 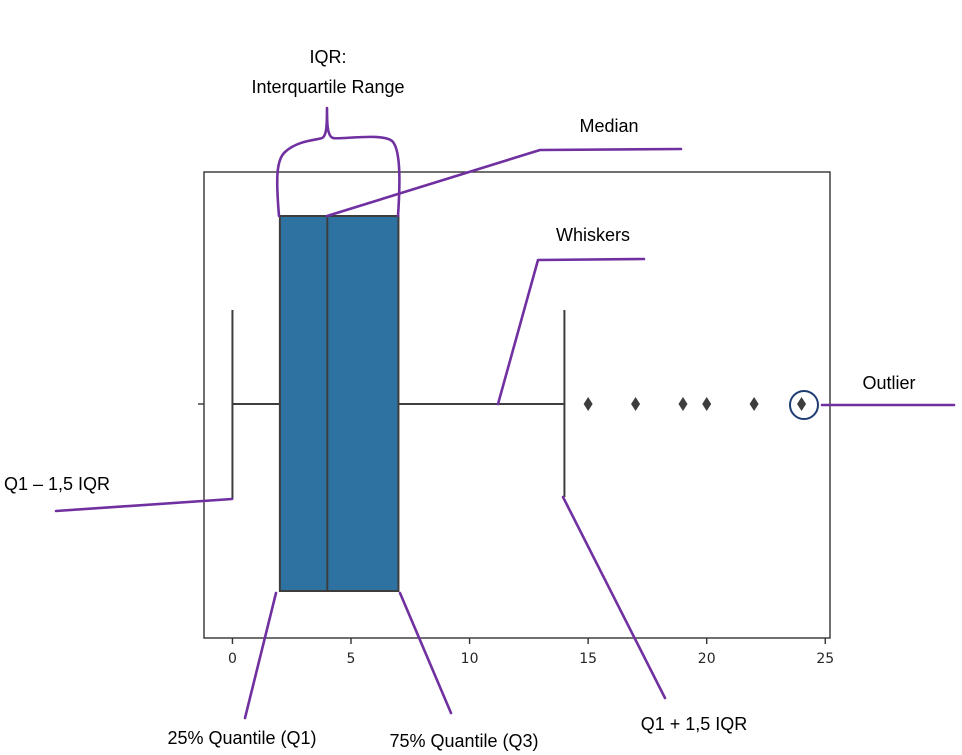 What do you see at coordinates (260, 655) in the screenshot?
I see `q1-callout-line` at bounding box center [260, 655].